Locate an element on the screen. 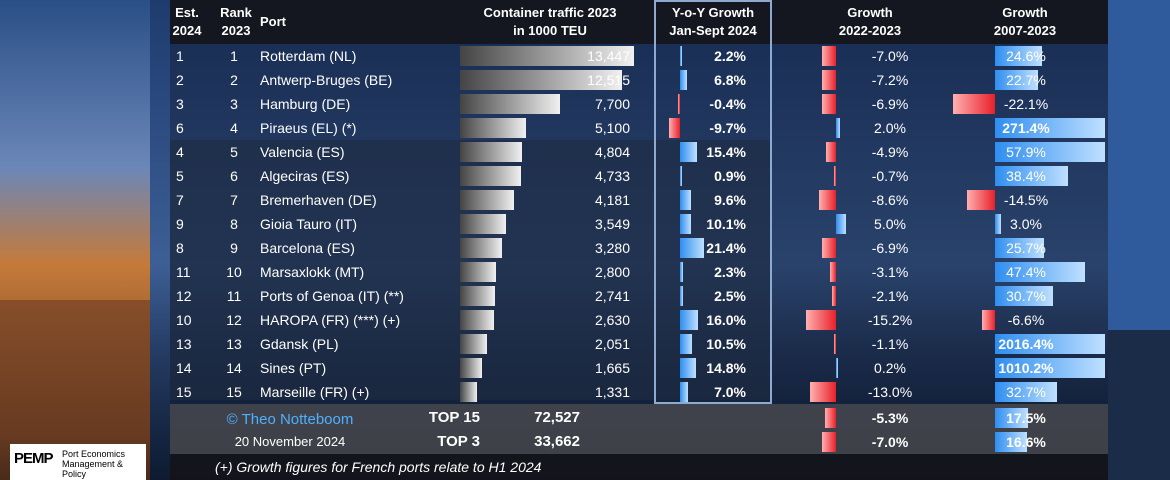 This screenshot has width=1170, height=480. total-growth-2022-2023-value: -7.0% is located at coordinates (890, 442).